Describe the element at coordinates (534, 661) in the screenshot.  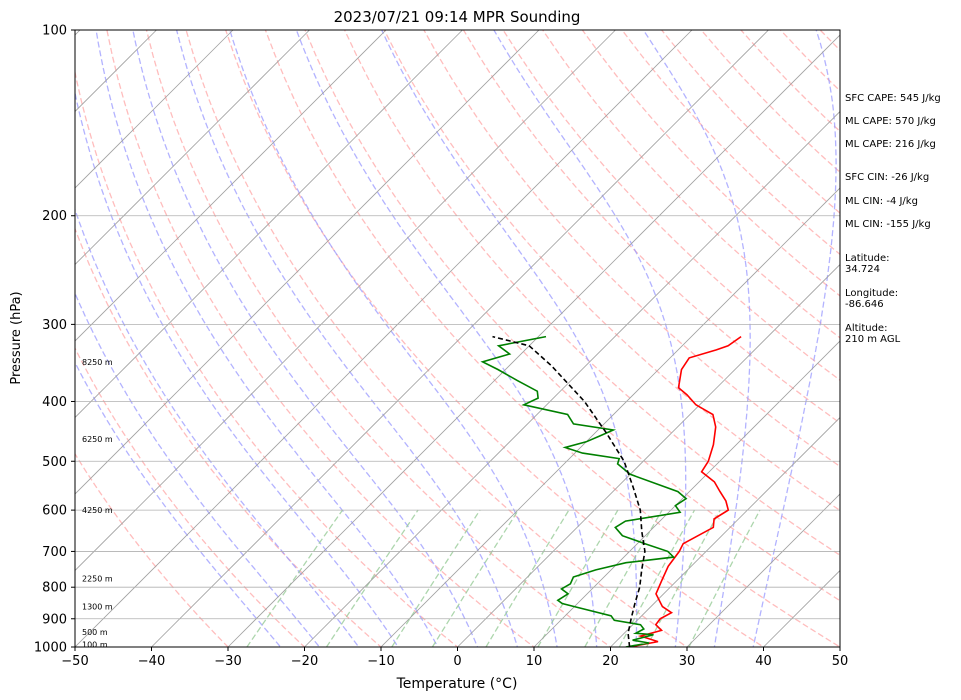
I see `x-tick-label: 10` at that location.